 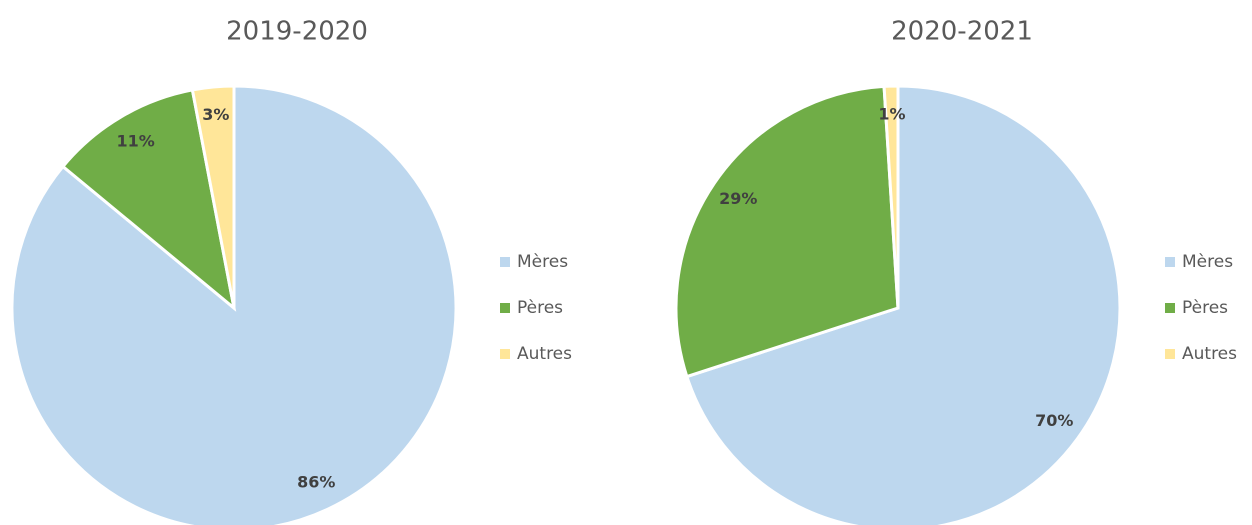 I want to click on data-label: 86%, so click(x=316, y=481).